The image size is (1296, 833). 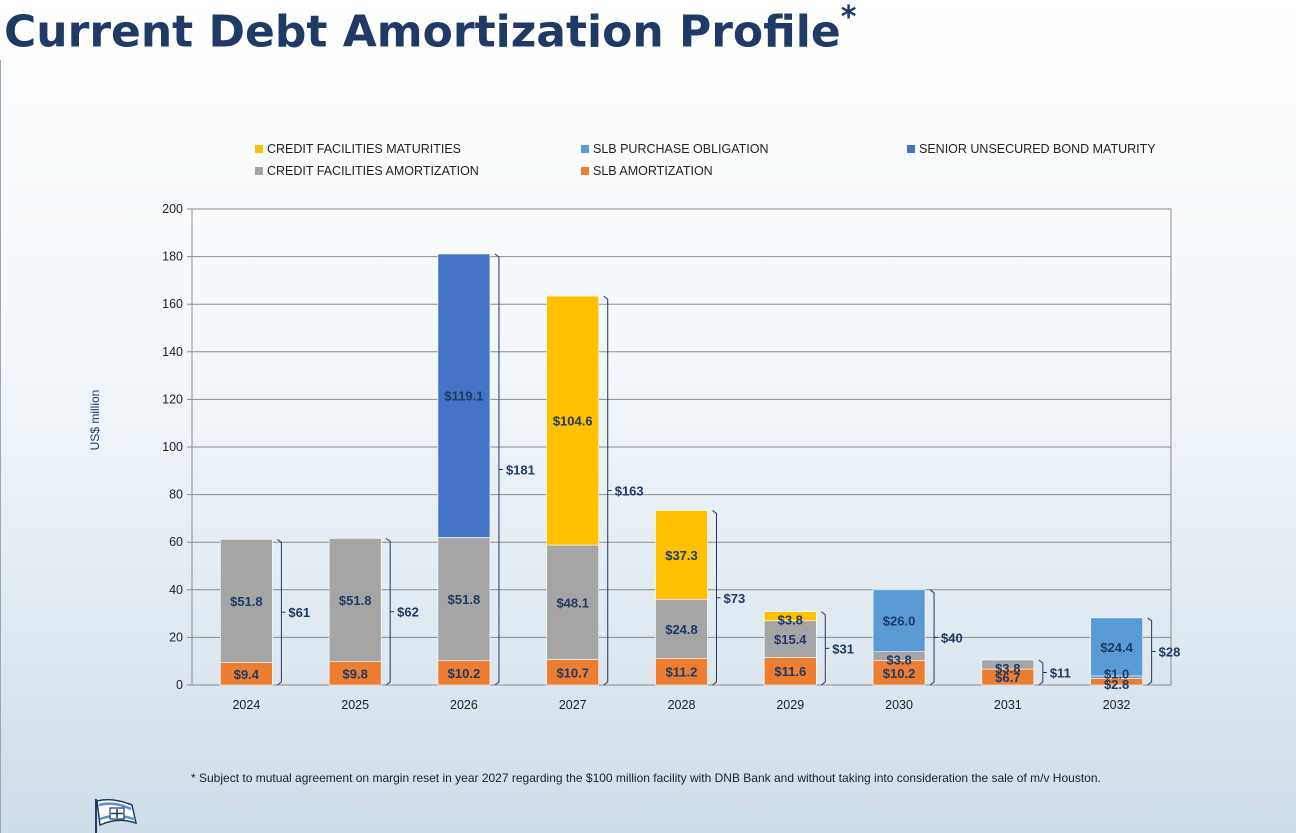 I want to click on data-label: $119.1, so click(x=463, y=396).